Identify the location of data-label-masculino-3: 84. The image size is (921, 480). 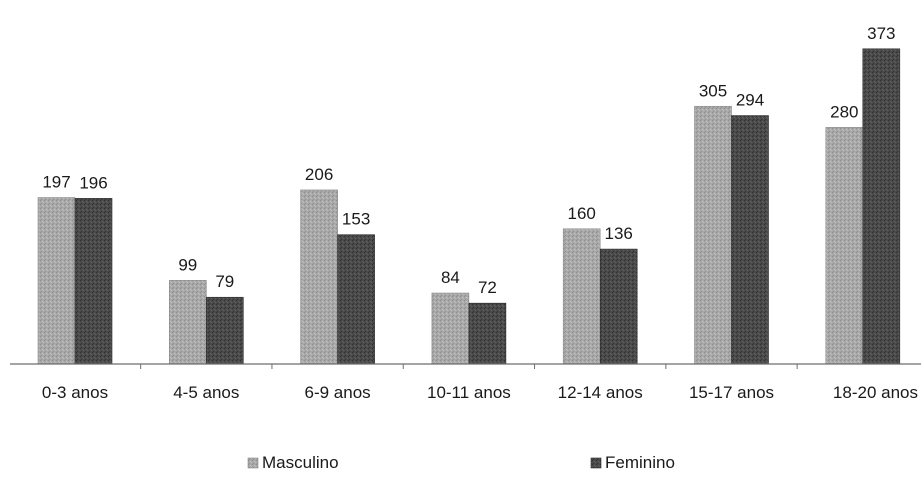
(450, 277).